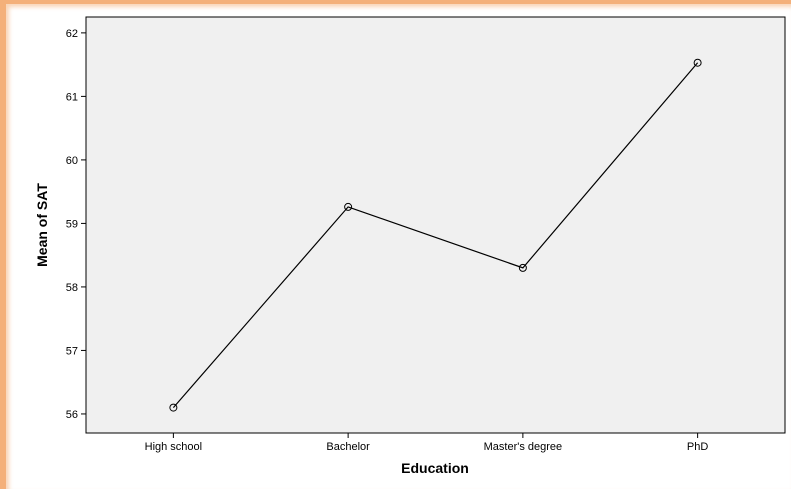  I want to click on y-axis: 56 57 58 59 60 61 62, so click(76, 224).